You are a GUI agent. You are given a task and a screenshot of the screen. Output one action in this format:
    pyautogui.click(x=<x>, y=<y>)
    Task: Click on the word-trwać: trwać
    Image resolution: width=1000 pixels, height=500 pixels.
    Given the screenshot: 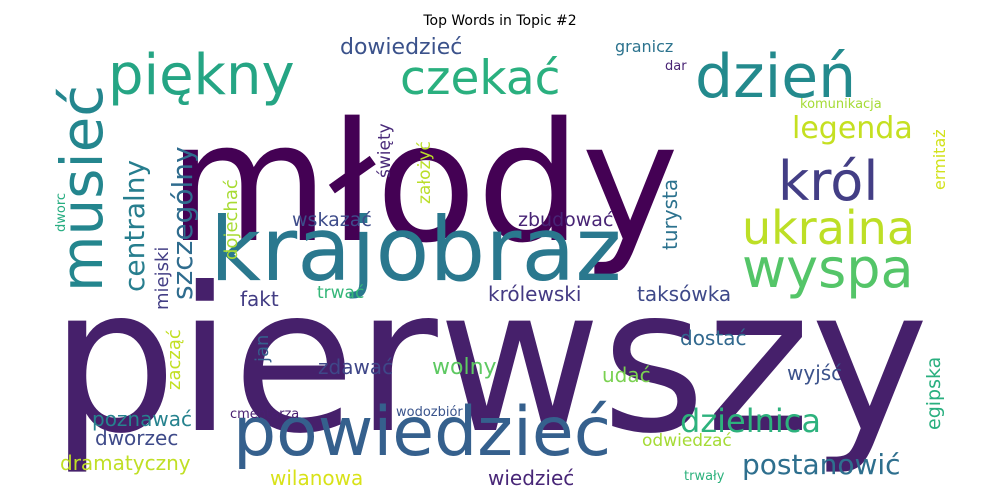 What is the action you would take?
    pyautogui.click(x=340, y=293)
    